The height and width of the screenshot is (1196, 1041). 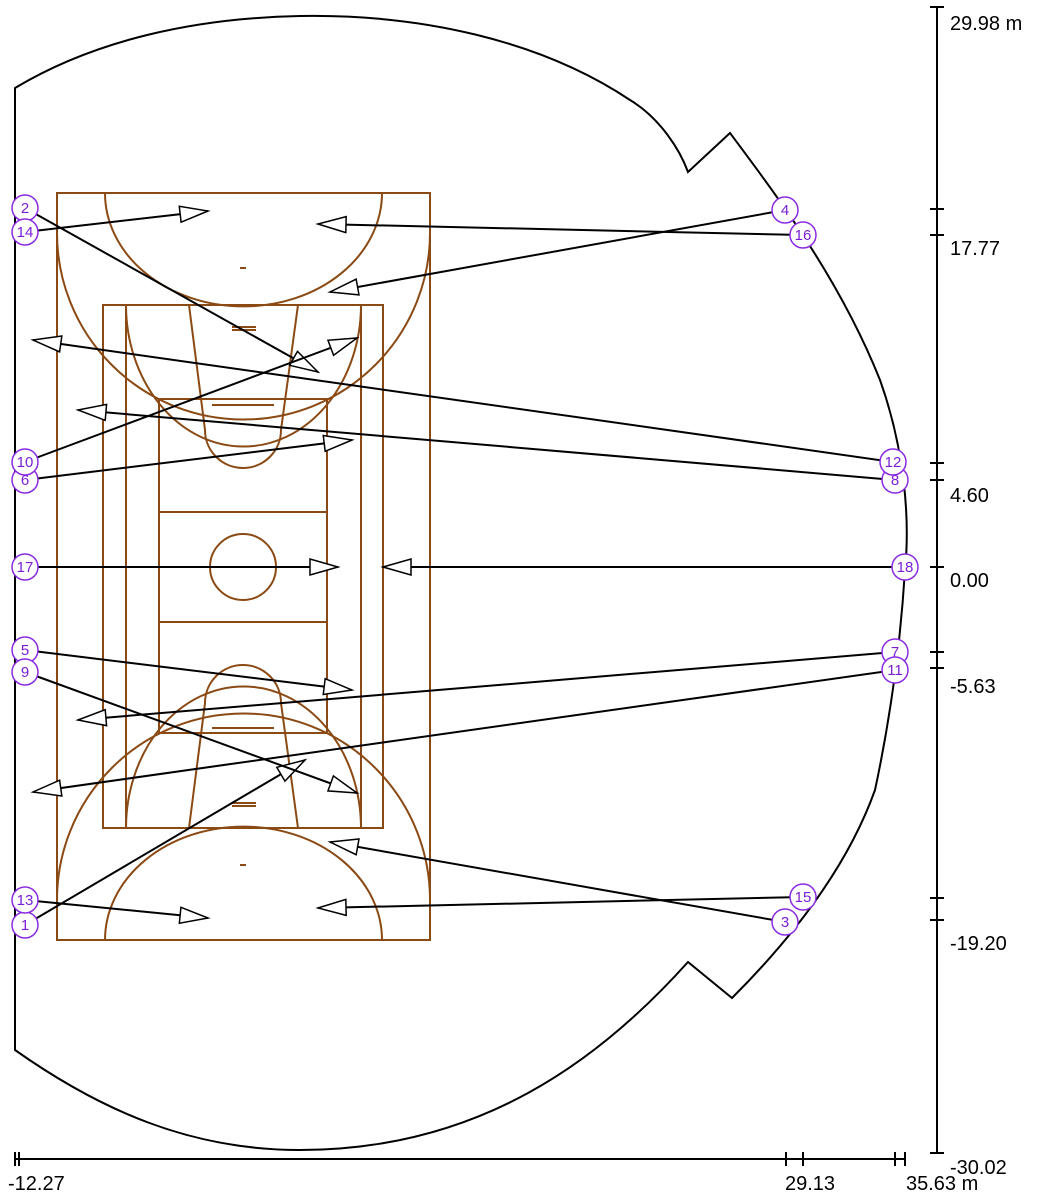 What do you see at coordinates (969, 496) in the screenshot?
I see `vscale-label-4: 4.60` at bounding box center [969, 496].